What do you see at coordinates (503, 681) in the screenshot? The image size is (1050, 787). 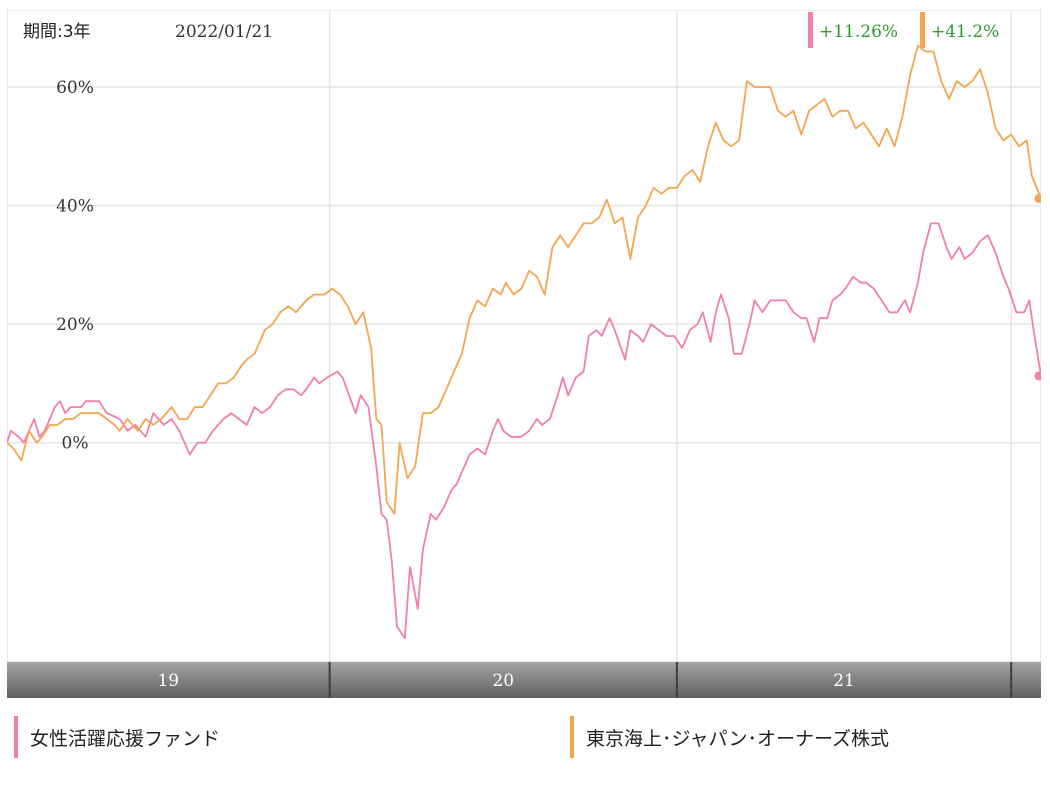 I see `x-band-label: 20` at bounding box center [503, 681].